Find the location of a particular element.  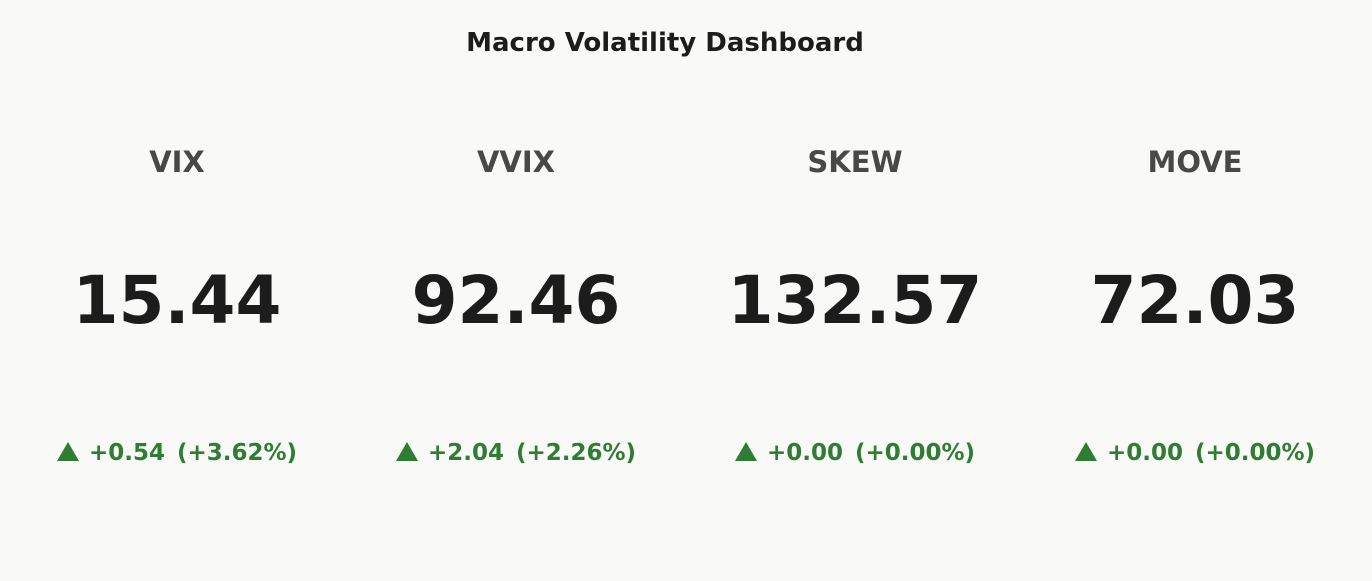

metric-value: 92.46 is located at coordinates (516, 300).